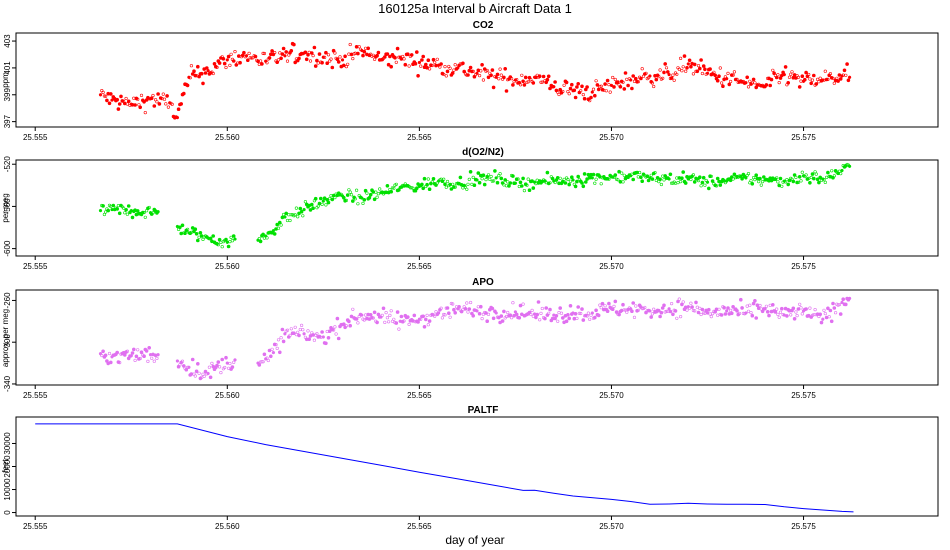 The image size is (950, 550). What do you see at coordinates (419, 266) in the screenshot?
I see `x-tick-label: 25.565` at bounding box center [419, 266].